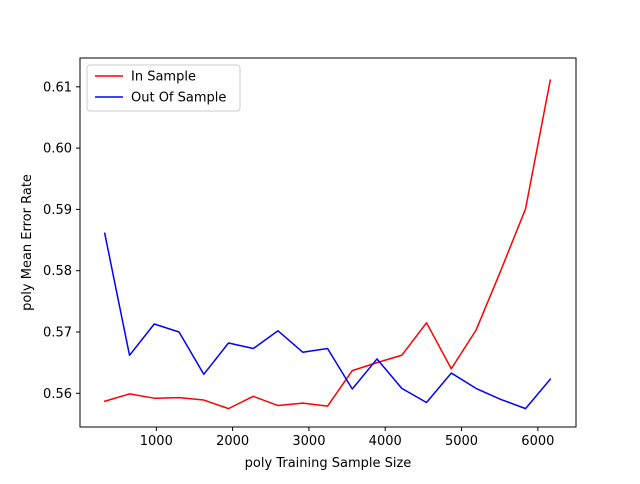 This screenshot has width=640, height=484. What do you see at coordinates (57, 394) in the screenshot?
I see `y-tick-label: 0.56` at bounding box center [57, 394].